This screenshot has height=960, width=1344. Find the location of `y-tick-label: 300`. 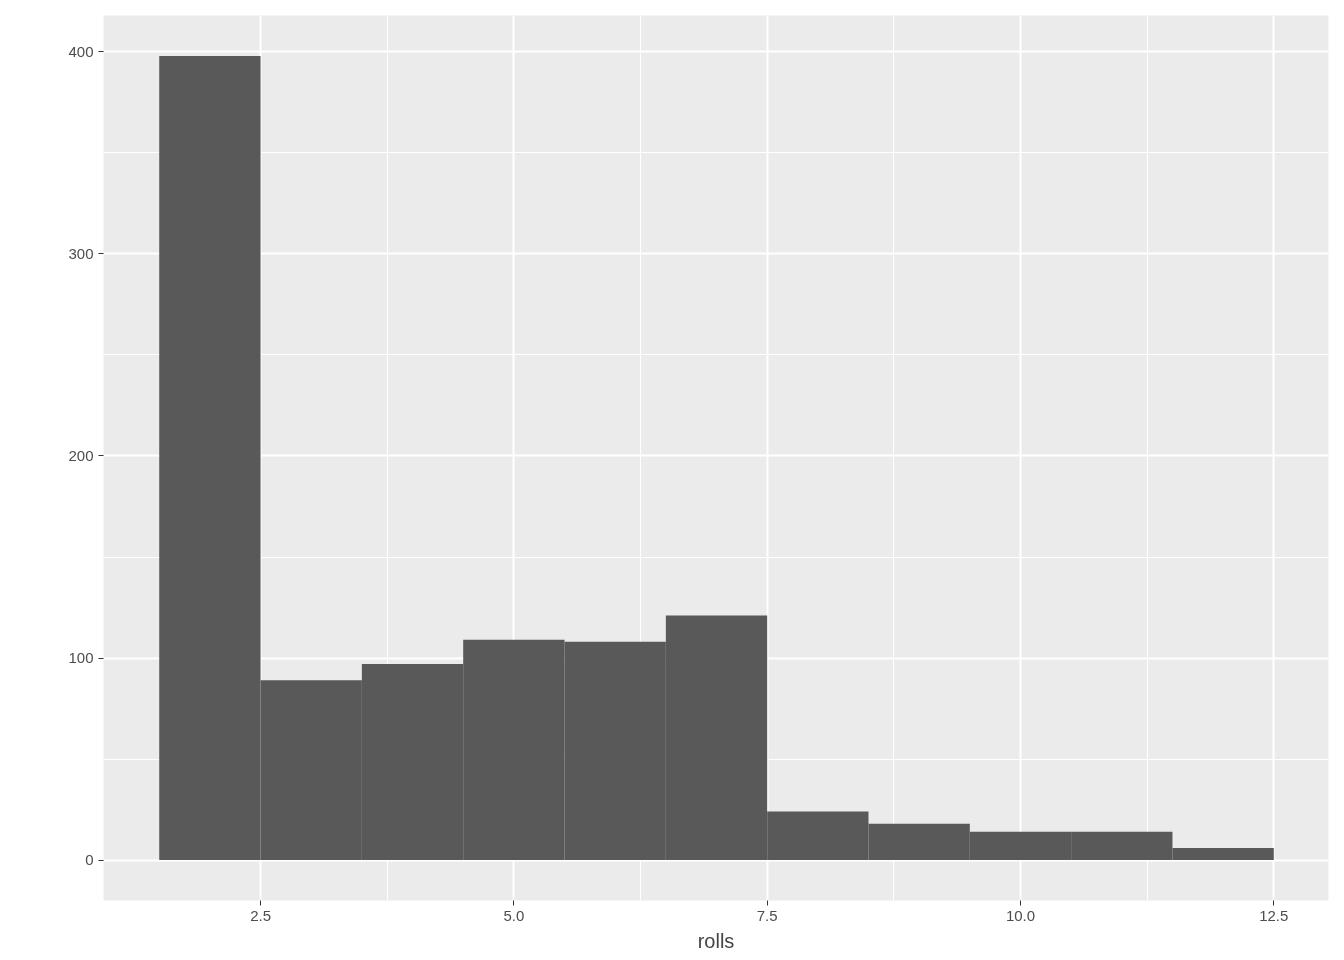

y-tick-label: 300 is located at coordinates (81, 253).